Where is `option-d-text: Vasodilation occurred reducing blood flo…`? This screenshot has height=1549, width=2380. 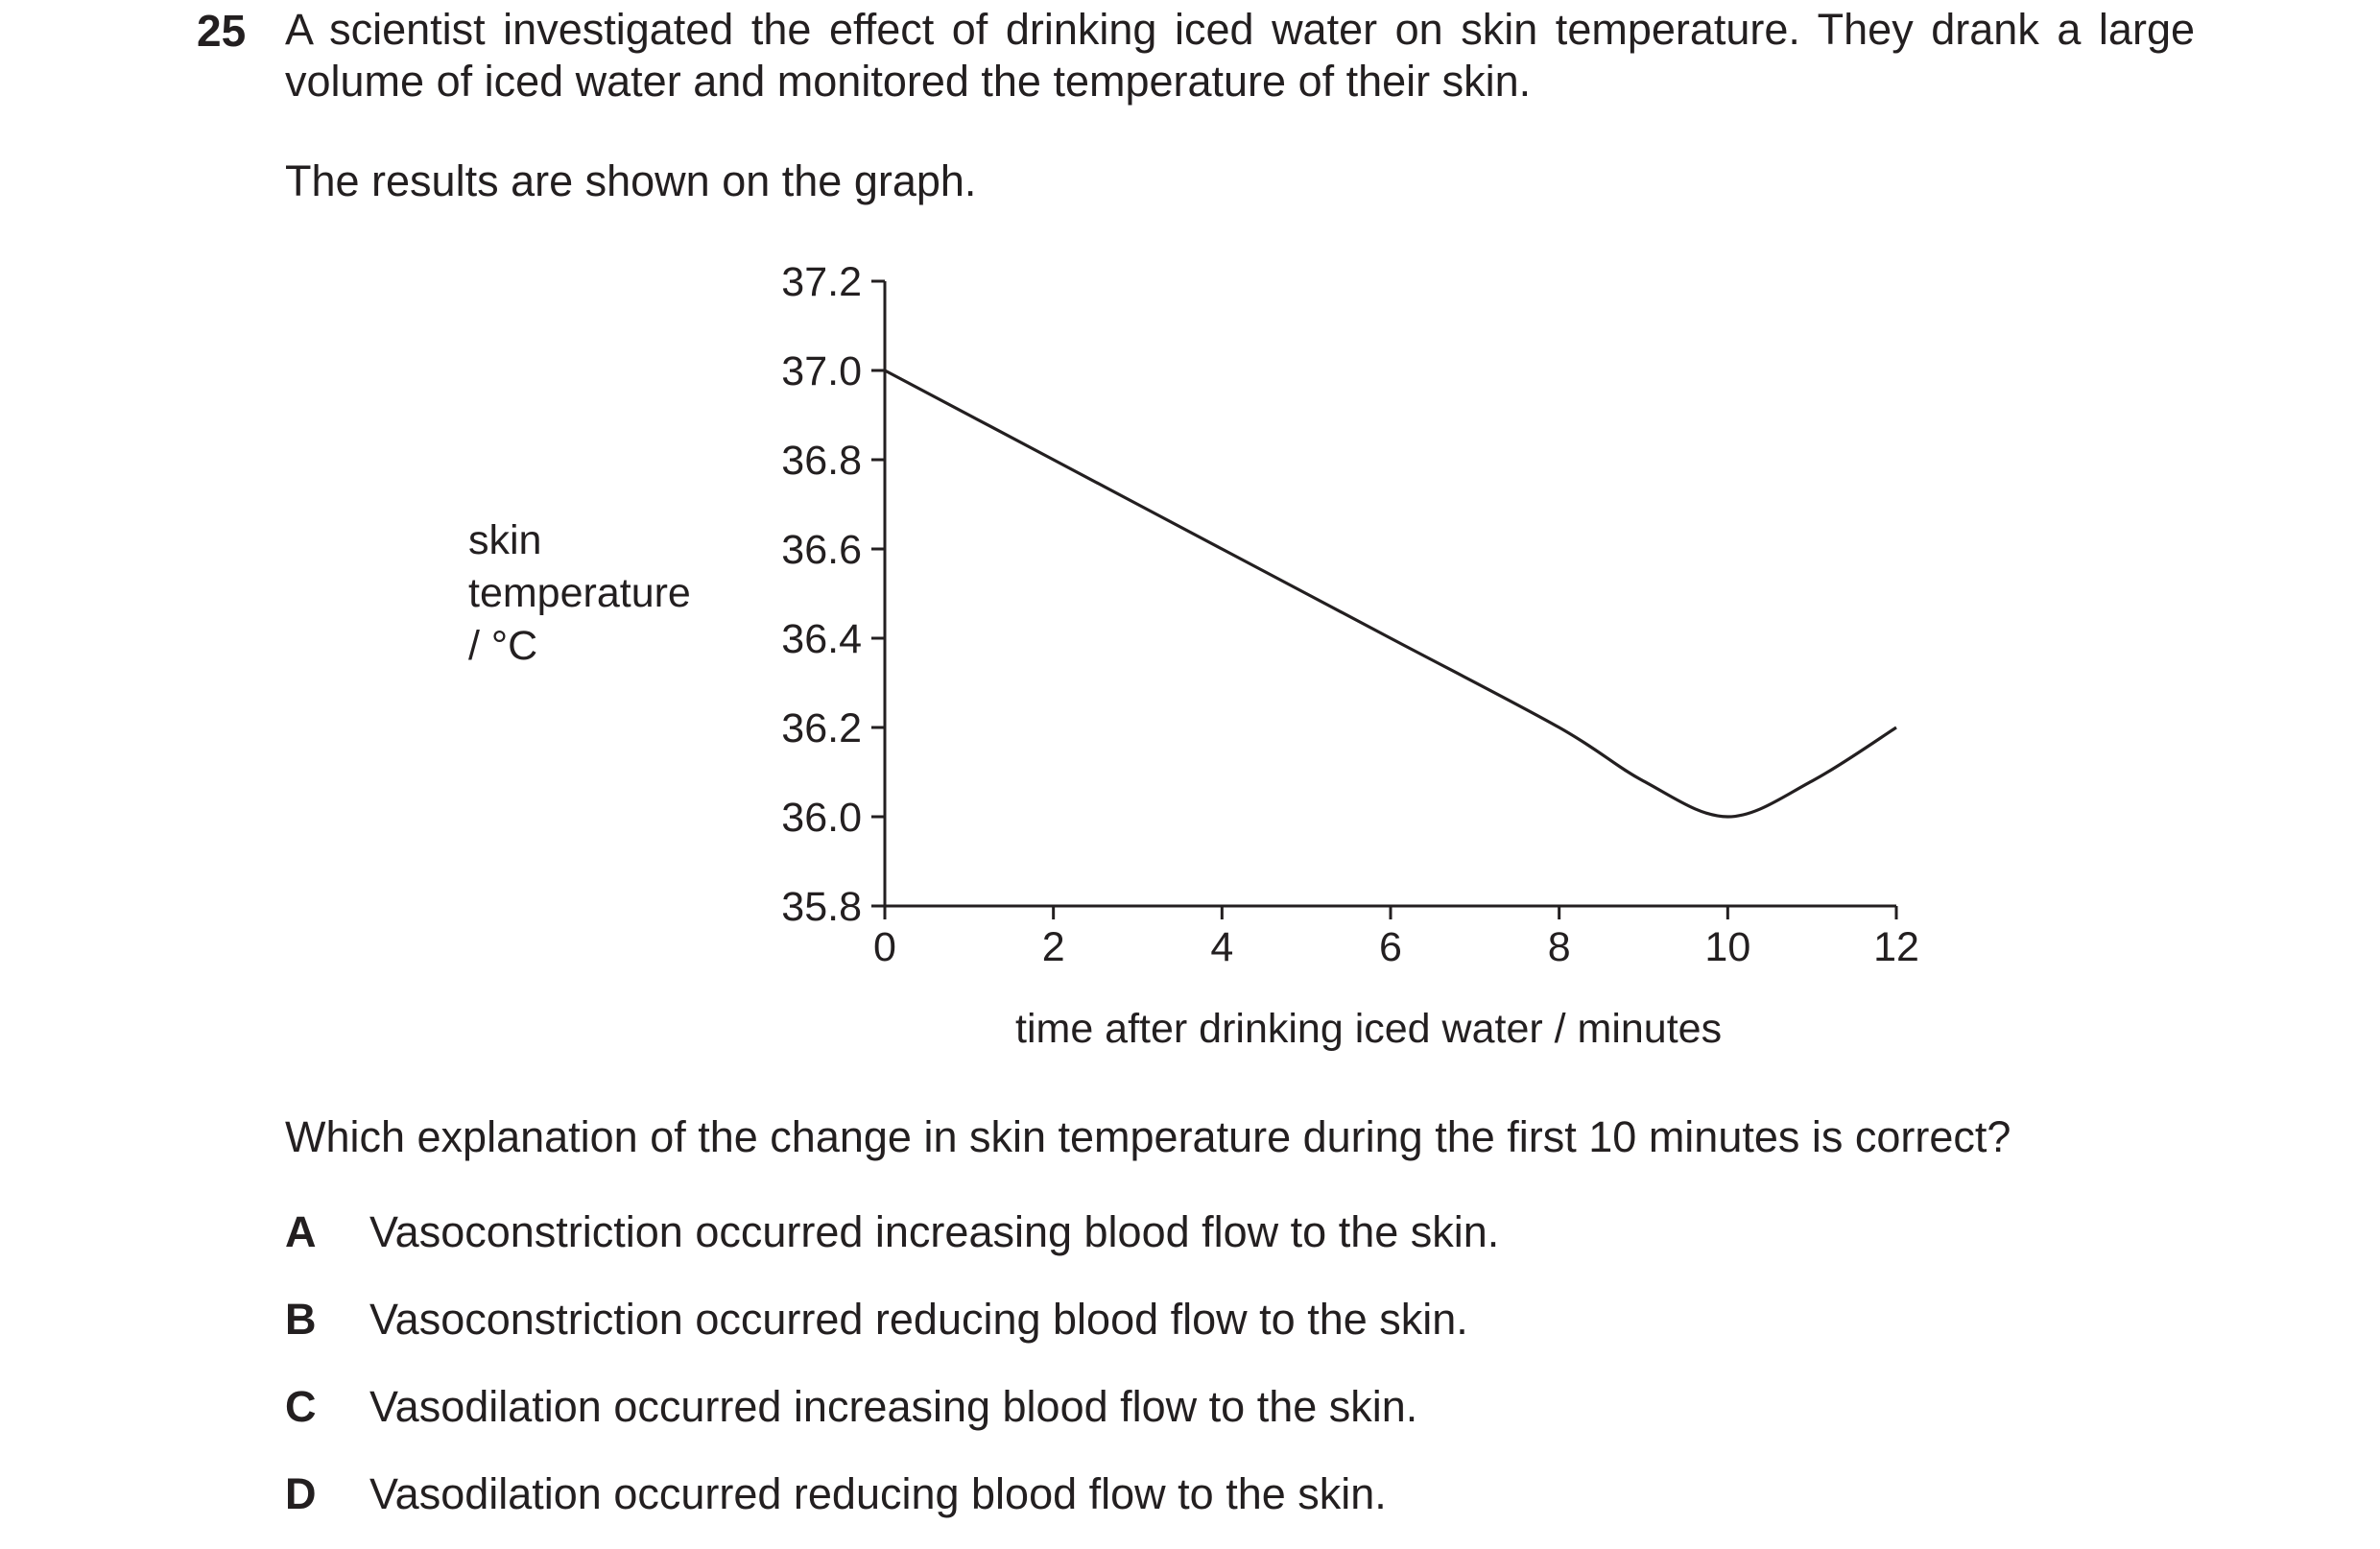
option-d-text: Vasodilation occurred reducing blood flo… is located at coordinates (878, 1493).